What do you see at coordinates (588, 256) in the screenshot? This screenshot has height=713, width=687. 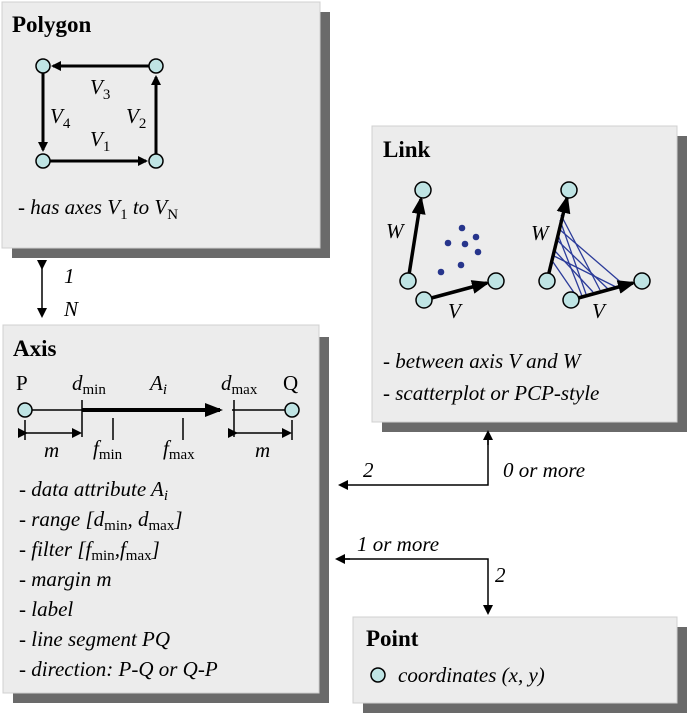 I see `pcp-lines` at bounding box center [588, 256].